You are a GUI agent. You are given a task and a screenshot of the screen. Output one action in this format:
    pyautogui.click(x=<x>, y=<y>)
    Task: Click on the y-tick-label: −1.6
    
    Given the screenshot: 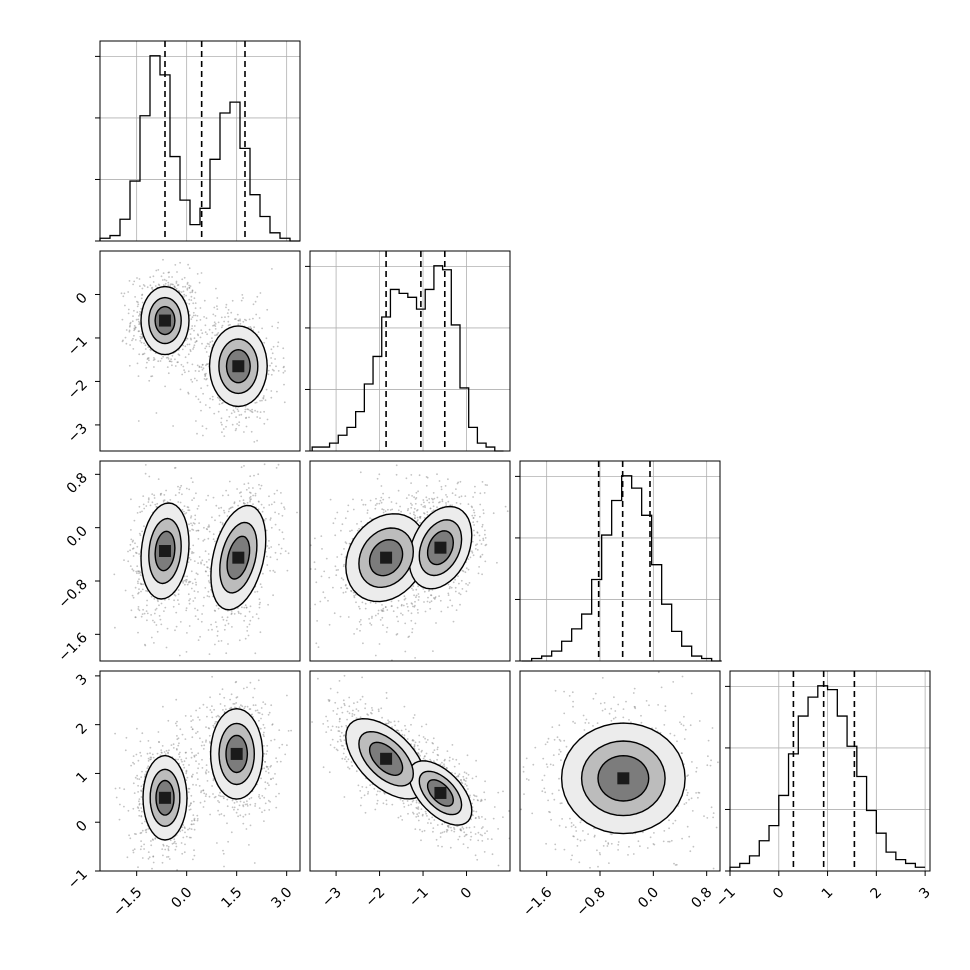 What is the action you would take?
    pyautogui.click(x=72, y=647)
    